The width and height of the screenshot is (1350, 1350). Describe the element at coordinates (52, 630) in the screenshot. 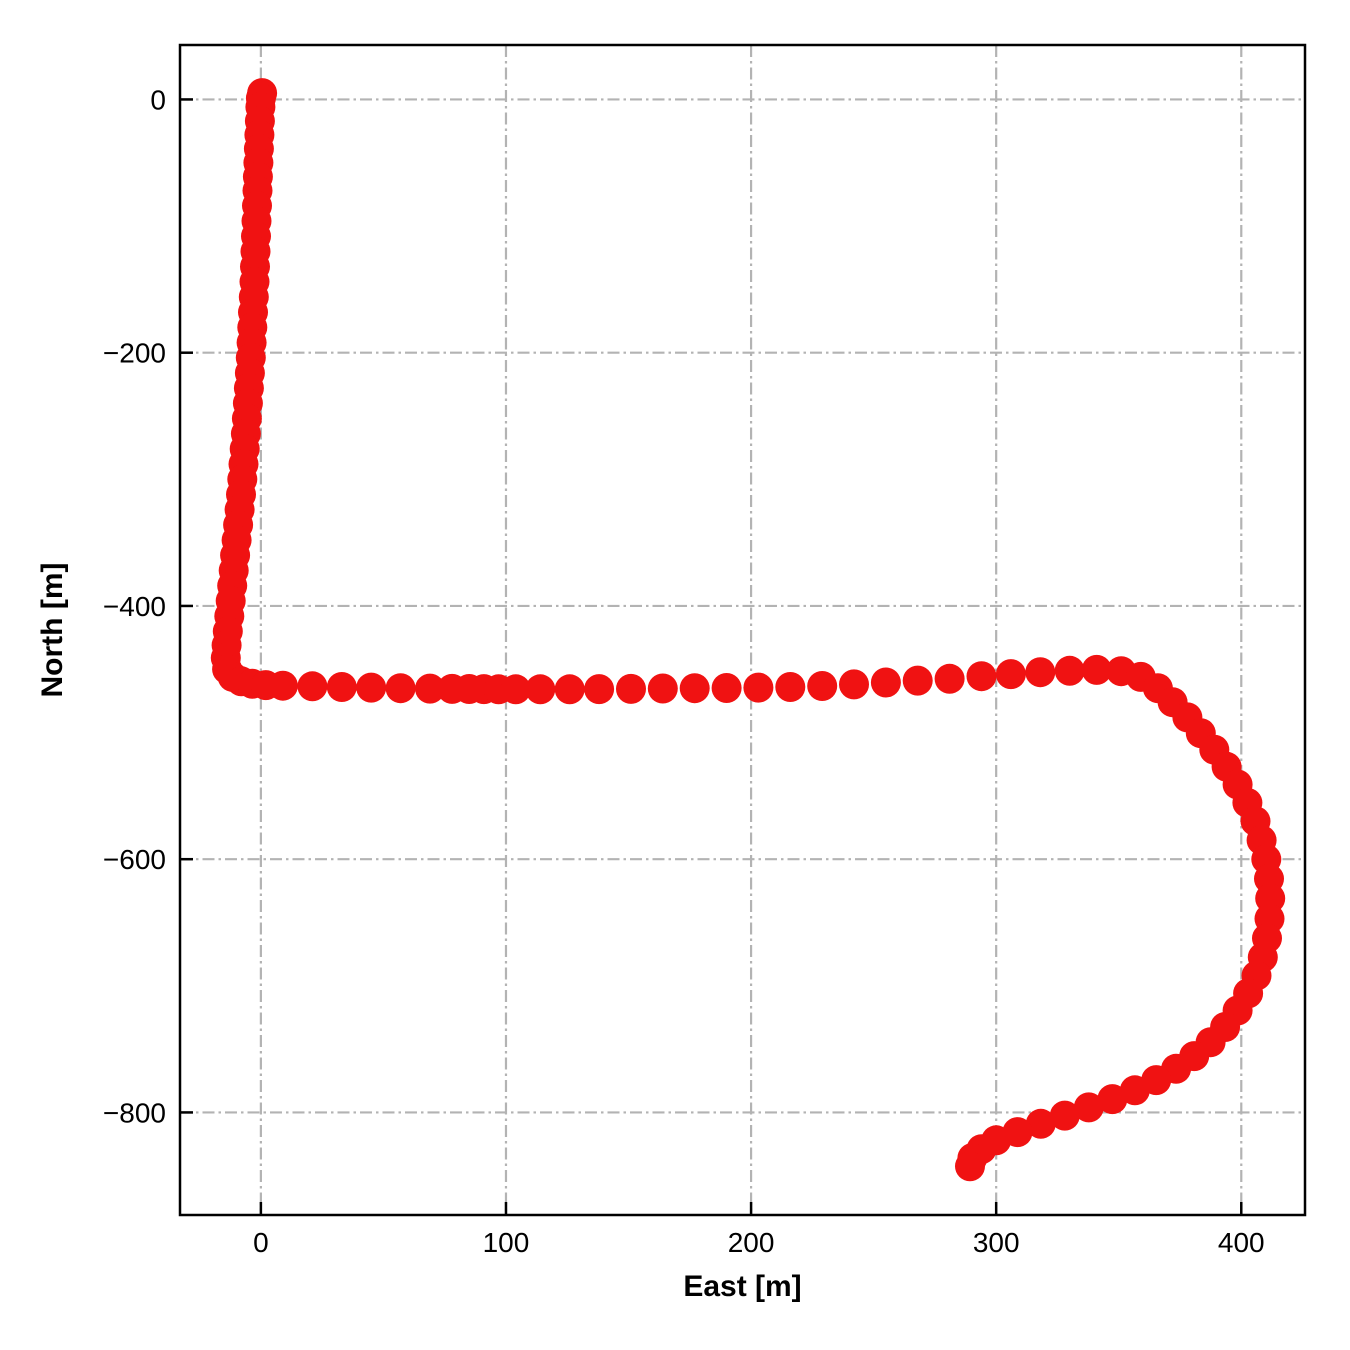

I see `y-axis-label: North [m]` at that location.